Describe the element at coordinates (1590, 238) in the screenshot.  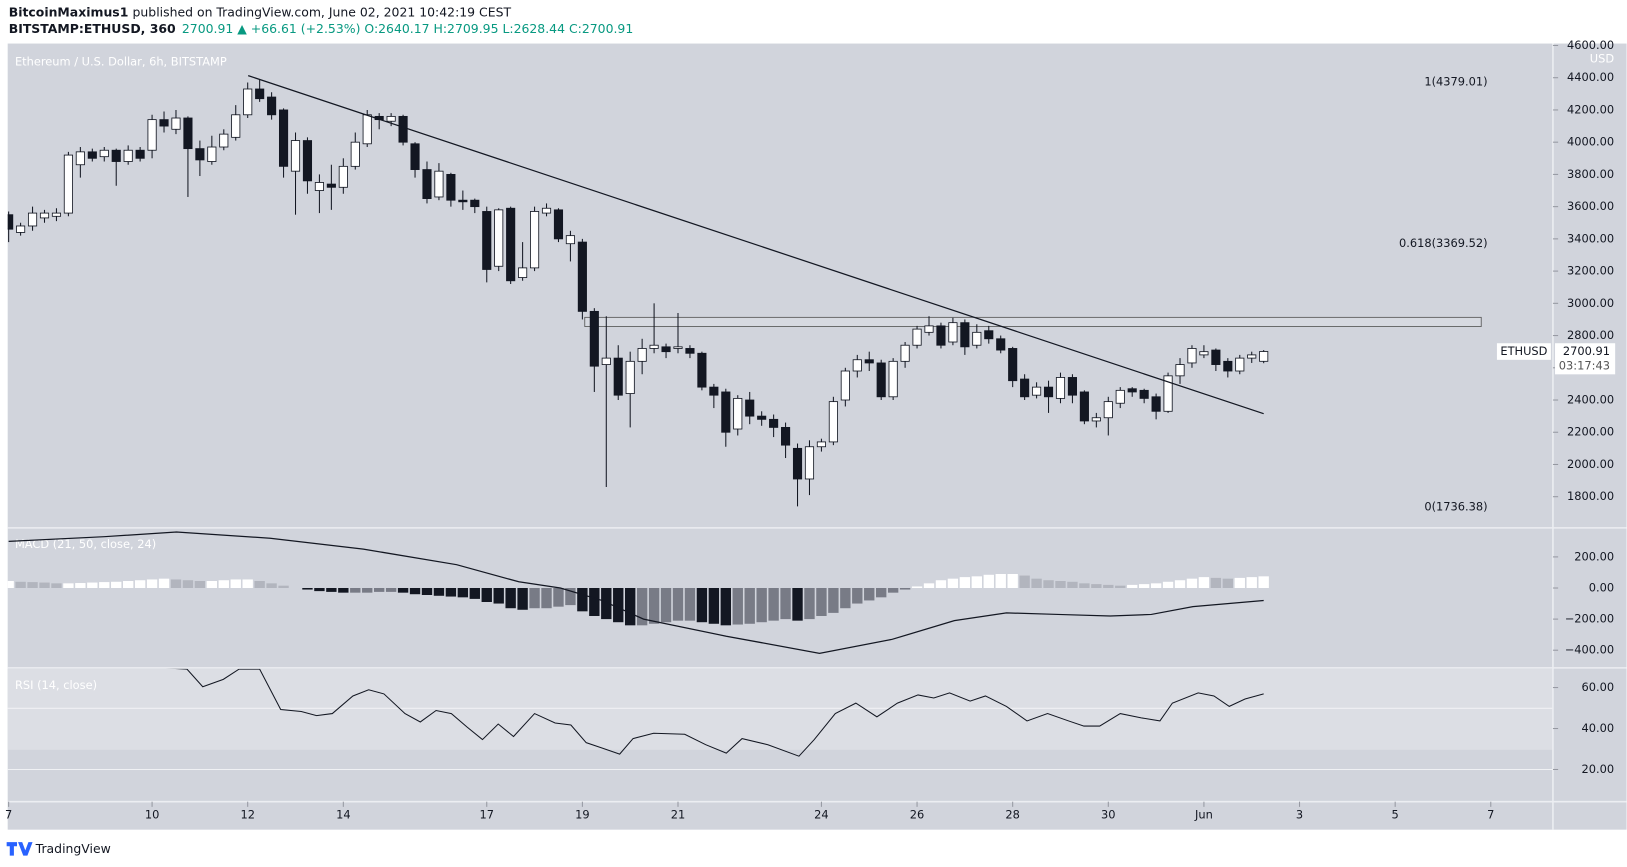
I see `y-tick-label: 3400.00` at that location.